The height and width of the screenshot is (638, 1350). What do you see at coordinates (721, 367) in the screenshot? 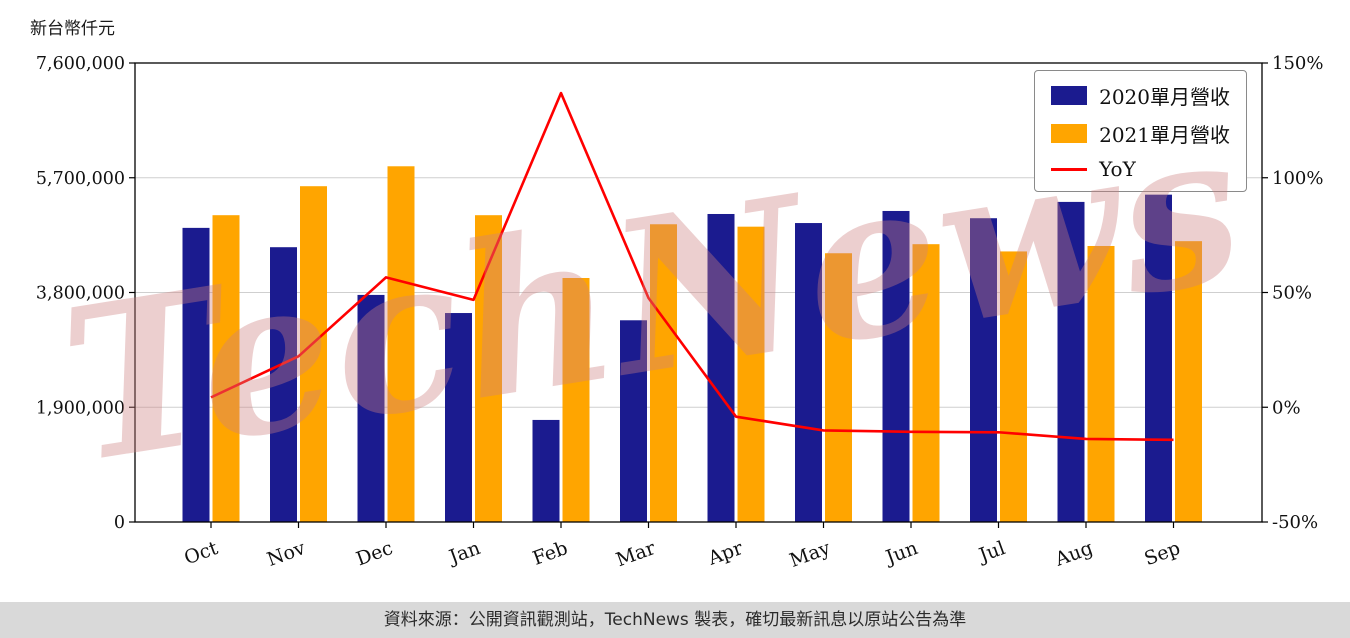
I see `bar-2020單月營收-Apr` at bounding box center [721, 367].